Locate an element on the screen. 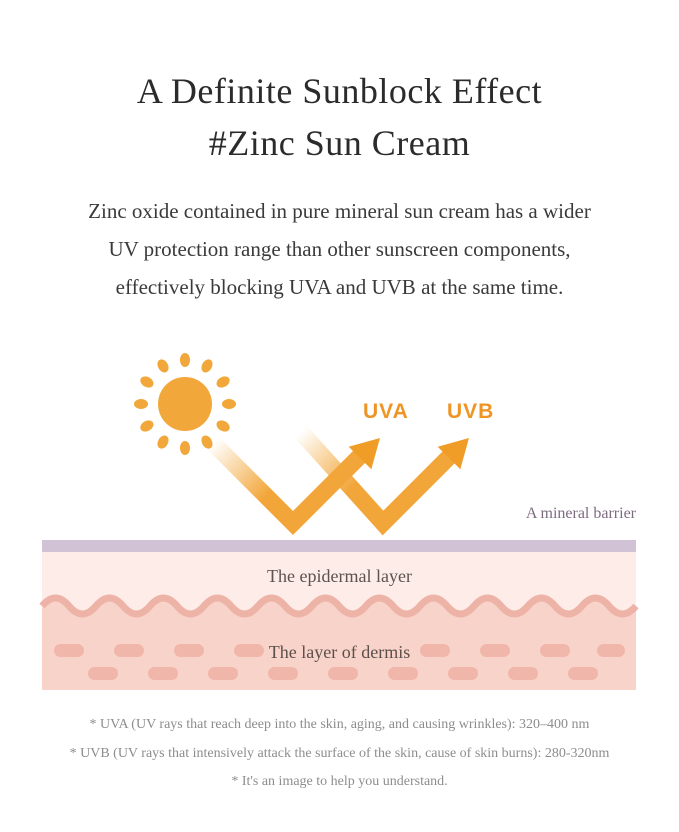 The image size is (679, 832). mineral-barrier-label: A mineral barrier is located at coordinates (580, 513).